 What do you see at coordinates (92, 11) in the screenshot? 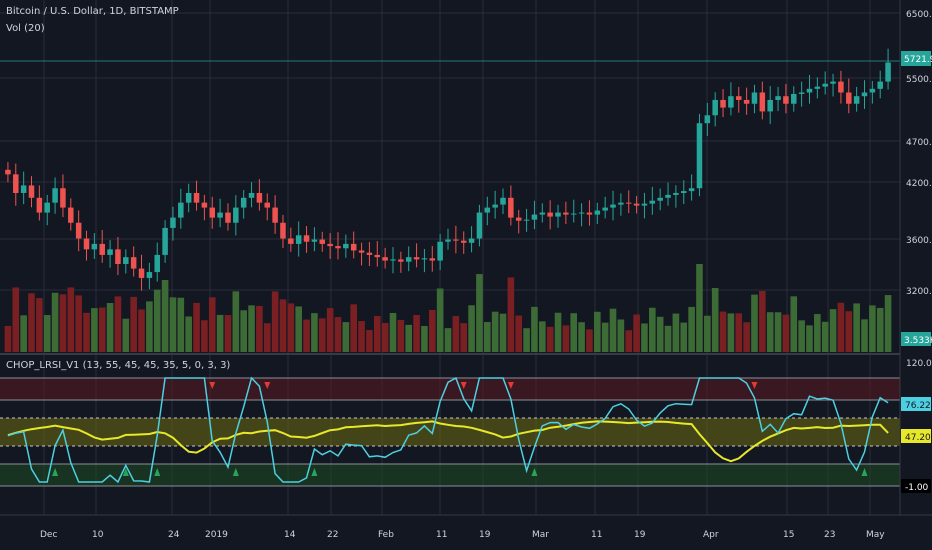
I see `symbol-title: Bitcoin / U.S. Dollar, 1D, BITSTAMP` at bounding box center [92, 11].